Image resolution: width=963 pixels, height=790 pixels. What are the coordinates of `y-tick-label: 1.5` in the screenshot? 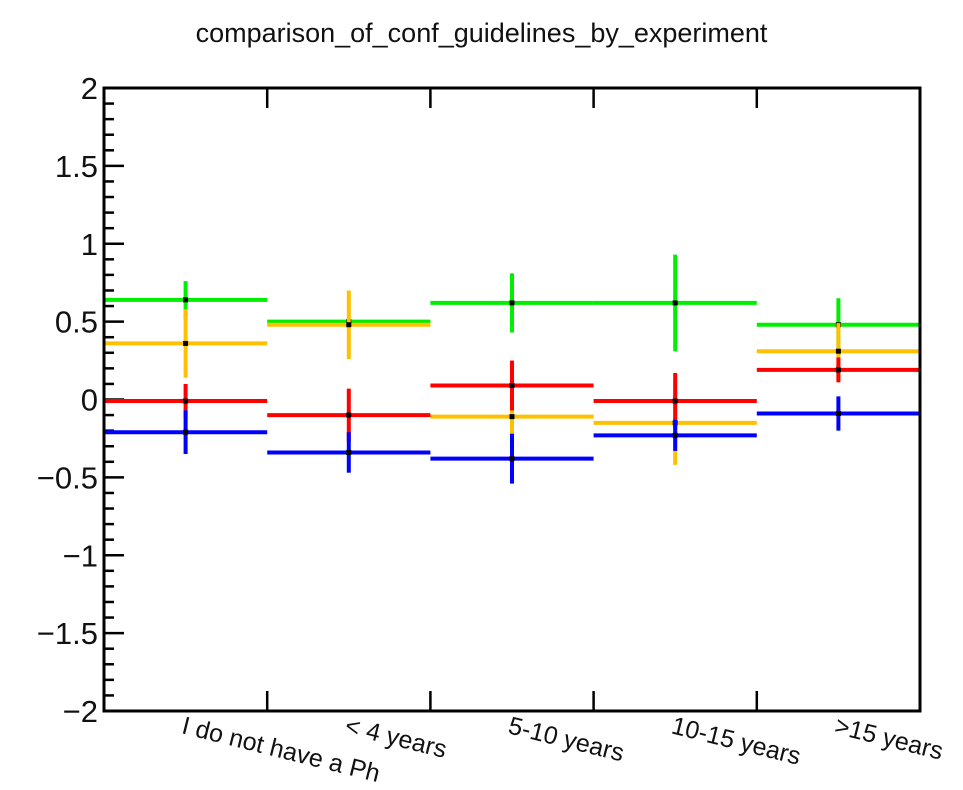 It's located at (76, 166).